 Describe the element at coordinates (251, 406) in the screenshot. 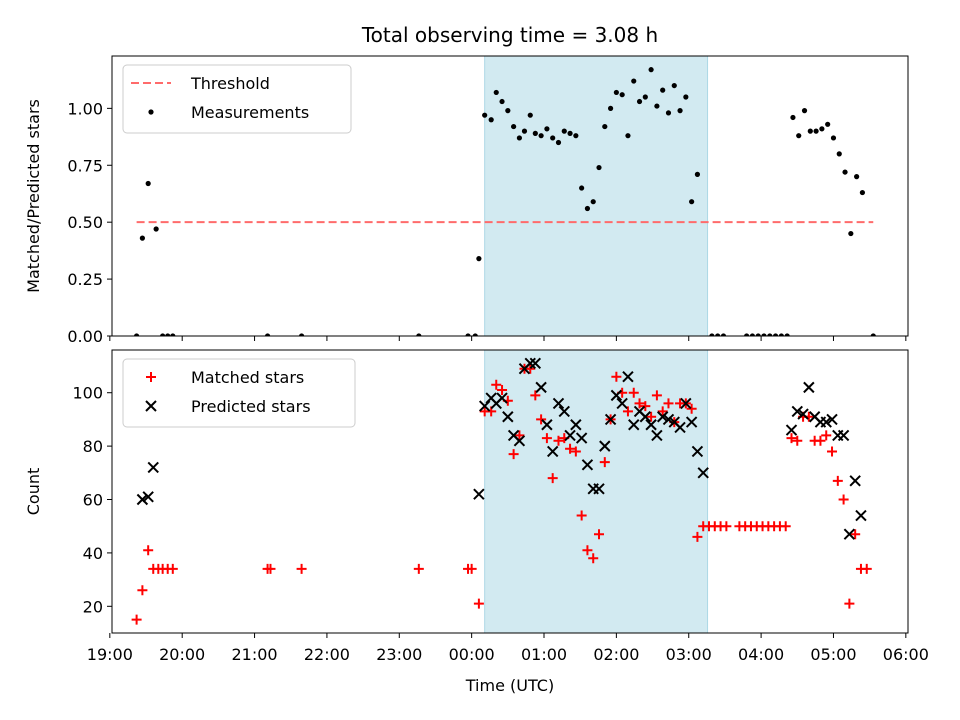

I see `legend-label: Predicted stars` at that location.